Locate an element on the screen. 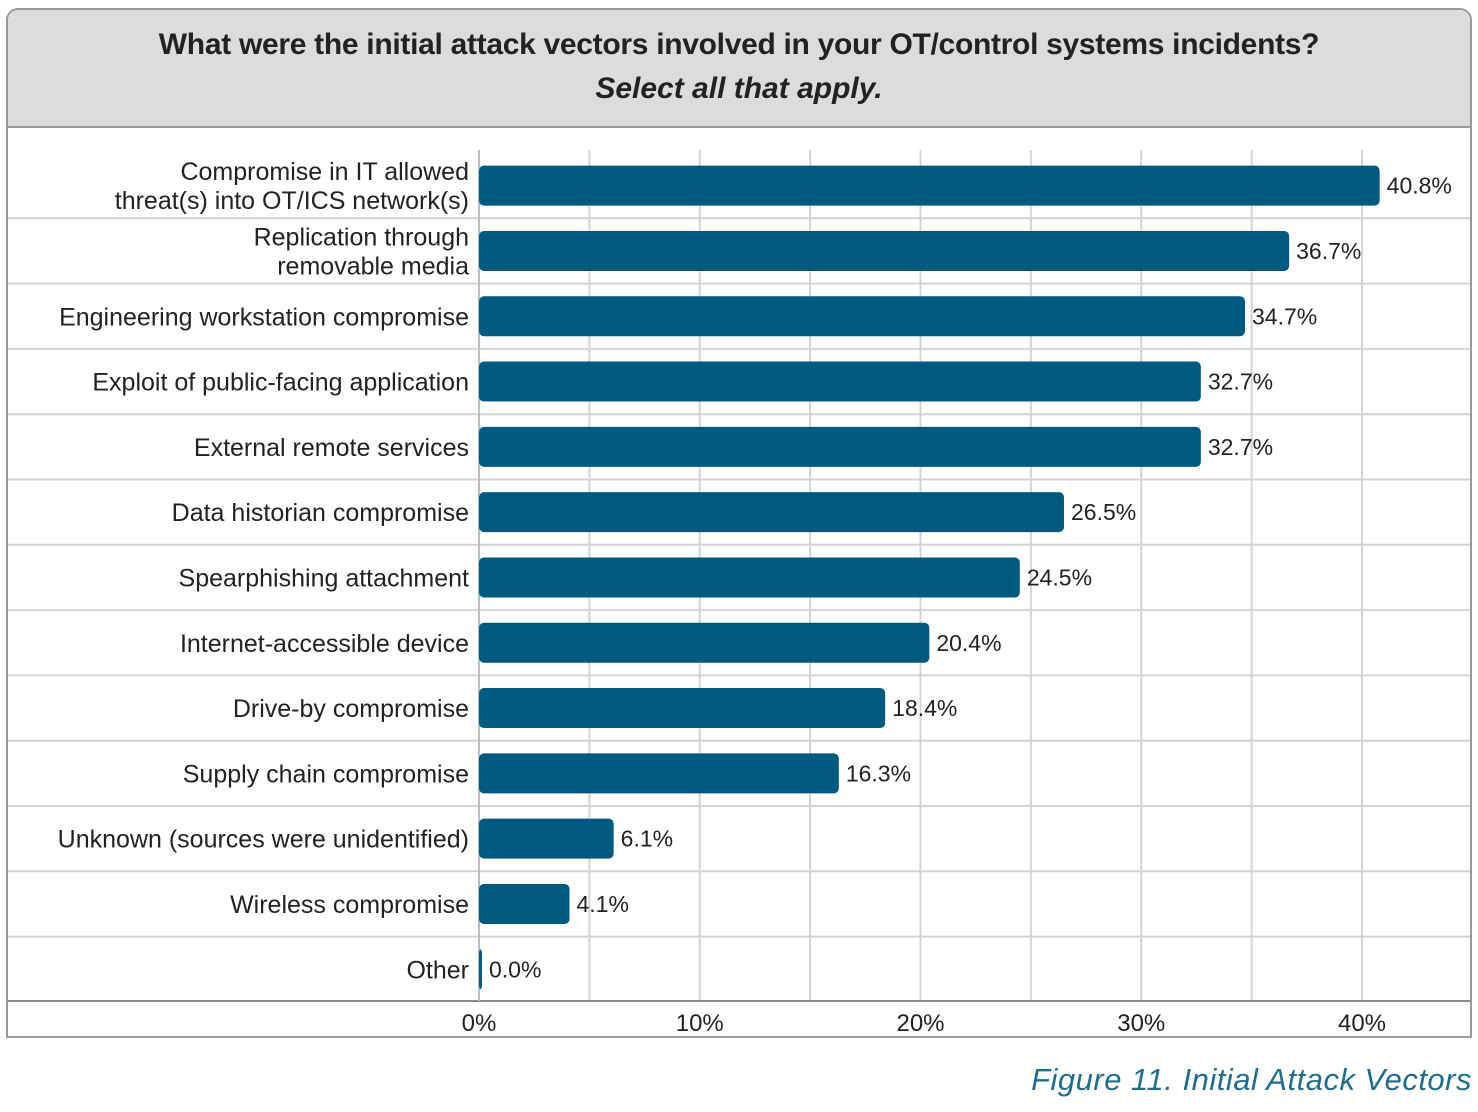 The image size is (1478, 1112). category-label: Unknown (sources were unidentified) is located at coordinates (263, 840).